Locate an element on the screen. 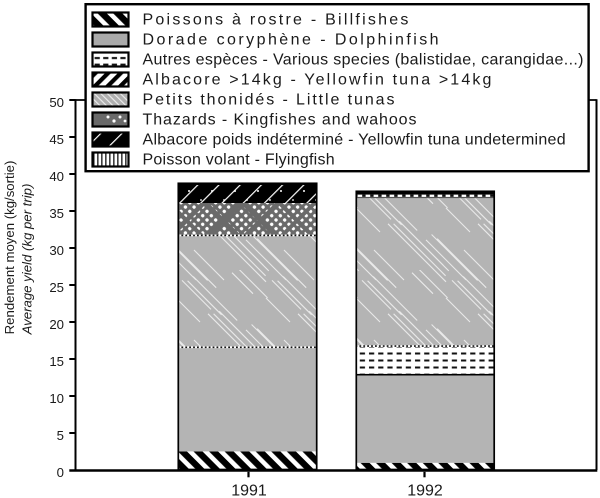  svg-text: 5 is located at coordinates (60, 435).